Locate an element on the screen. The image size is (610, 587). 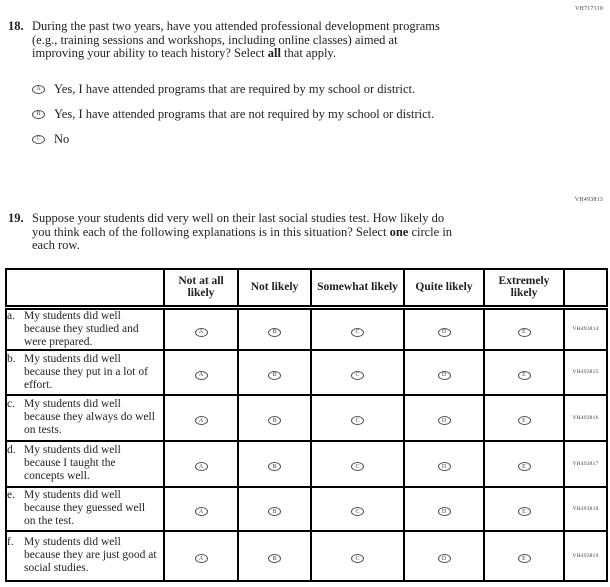
row-e-choice-quite: D is located at coordinates (444, 508).